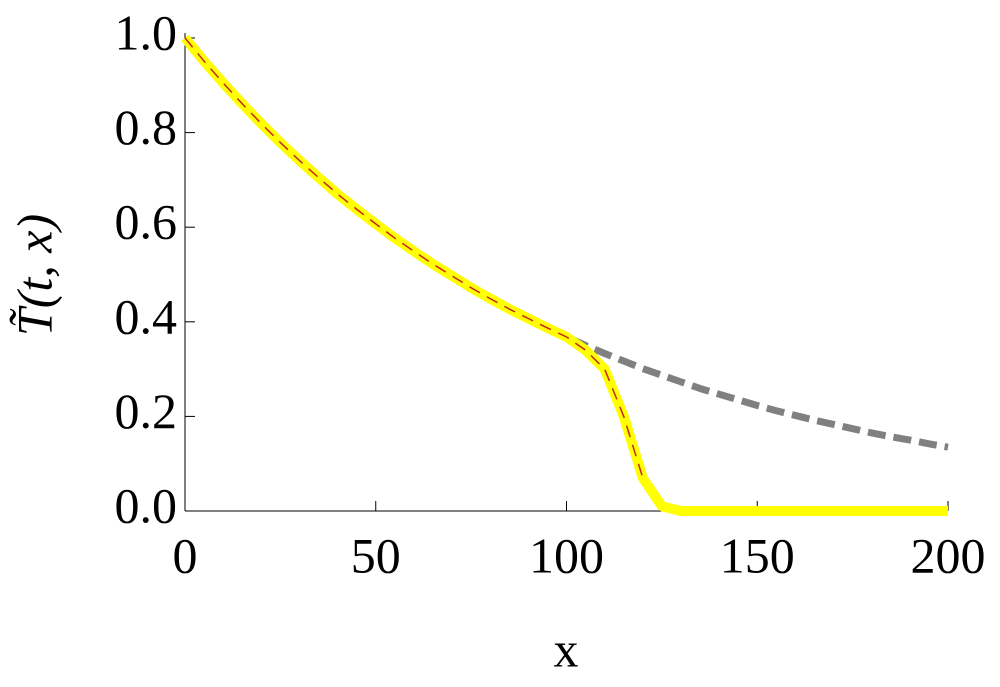  What do you see at coordinates (376, 555) in the screenshot?
I see `x-tick-label: 50` at bounding box center [376, 555].